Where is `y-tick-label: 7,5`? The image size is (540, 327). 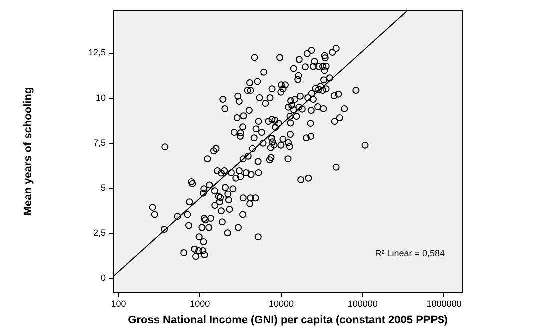
y-tick-label: 7,5 is located at coordinates (99, 143).